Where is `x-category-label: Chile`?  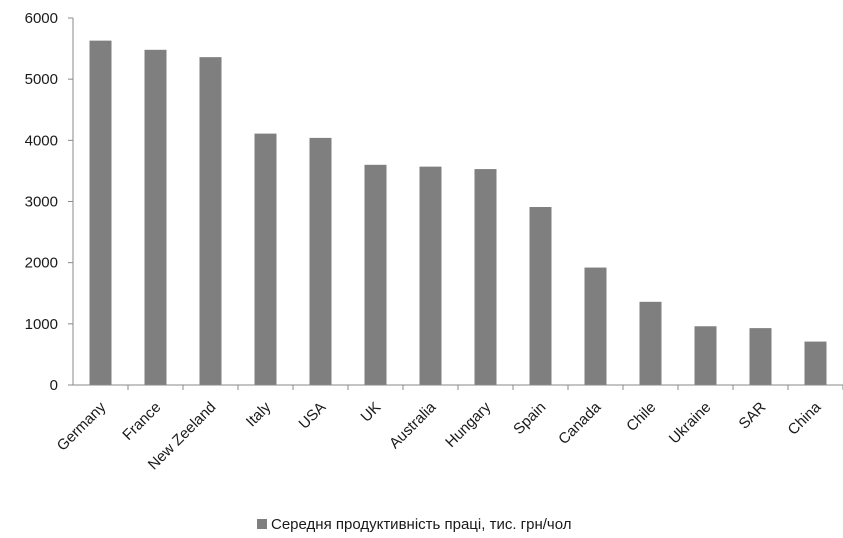
x-category-label: Chile is located at coordinates (641, 417).